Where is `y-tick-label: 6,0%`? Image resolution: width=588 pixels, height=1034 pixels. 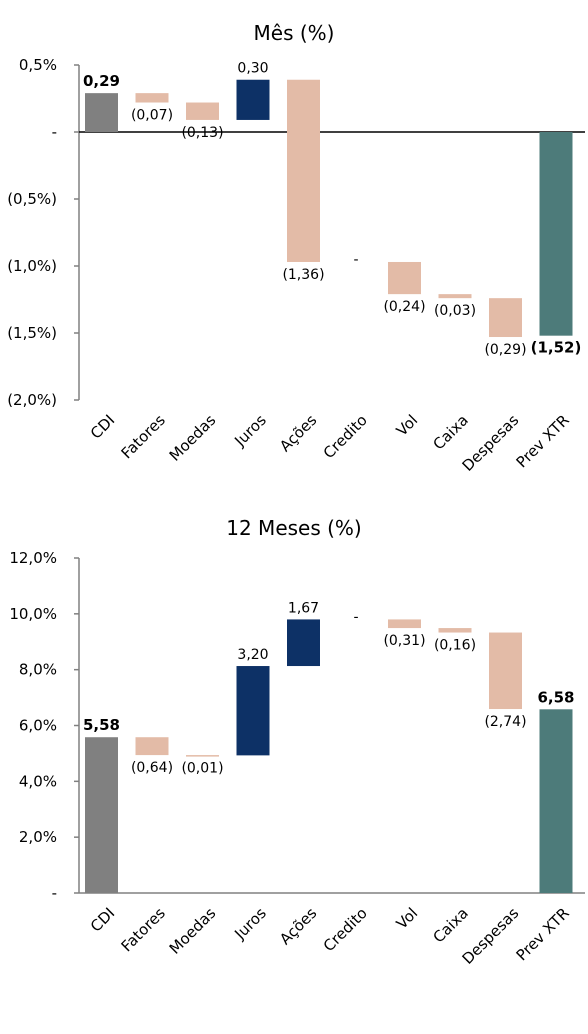 y-tick-label: 6,0% is located at coordinates (38, 726).